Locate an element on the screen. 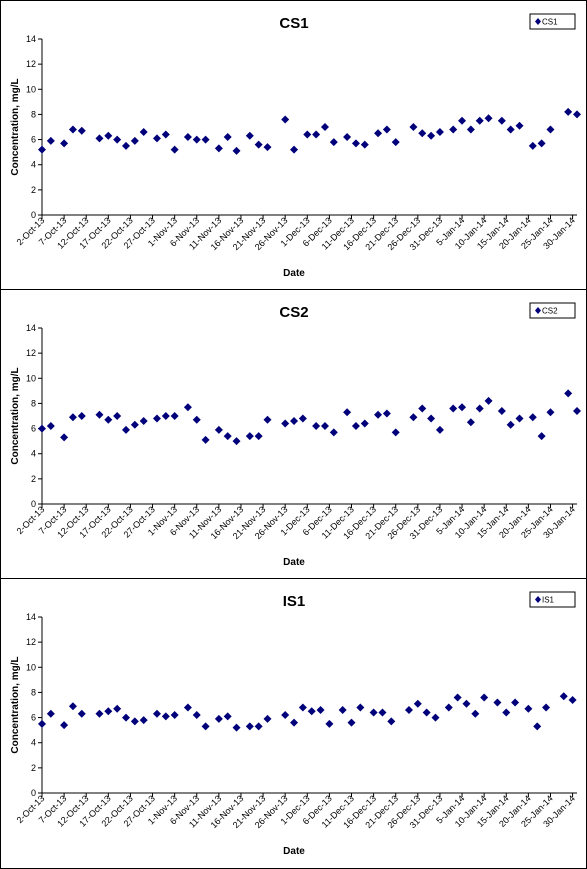  y-tick-label: 8 is located at coordinates (33, 692).